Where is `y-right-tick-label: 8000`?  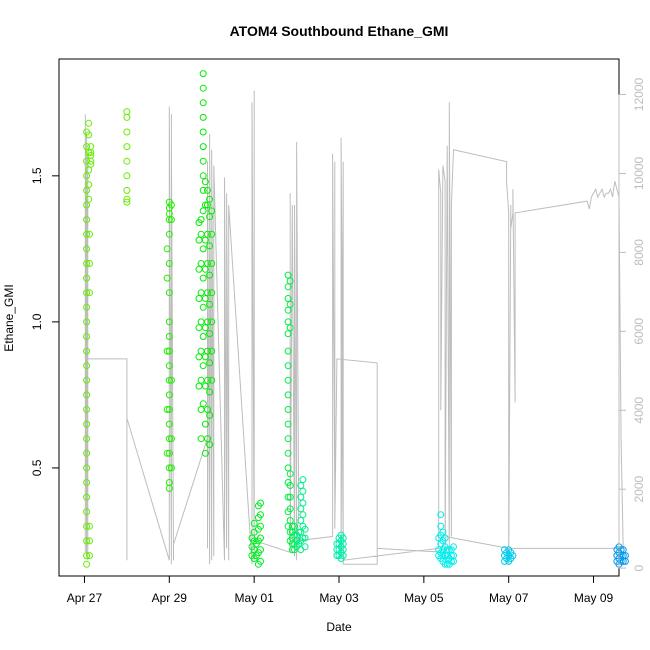
y-right-tick-label: 8000 is located at coordinates (639, 252).